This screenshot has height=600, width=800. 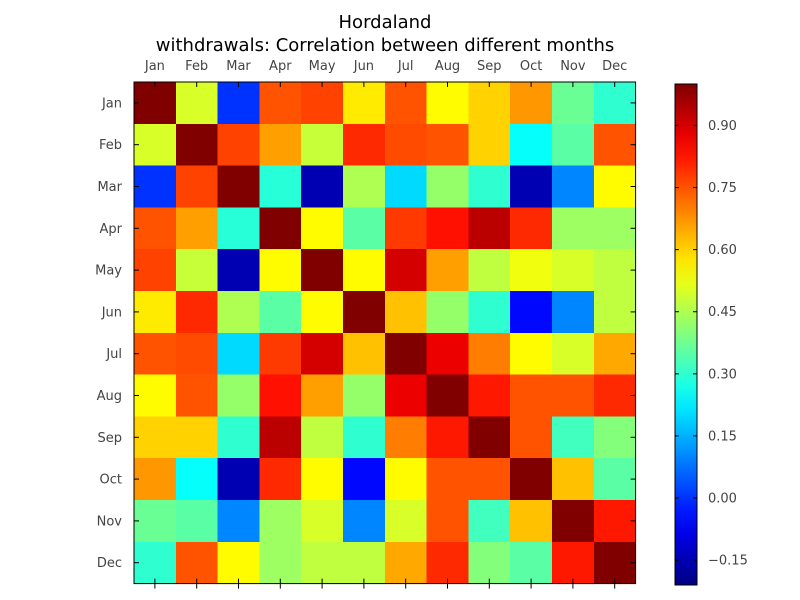 I want to click on colorbar-tick-label: 0.15, so click(x=722, y=436).